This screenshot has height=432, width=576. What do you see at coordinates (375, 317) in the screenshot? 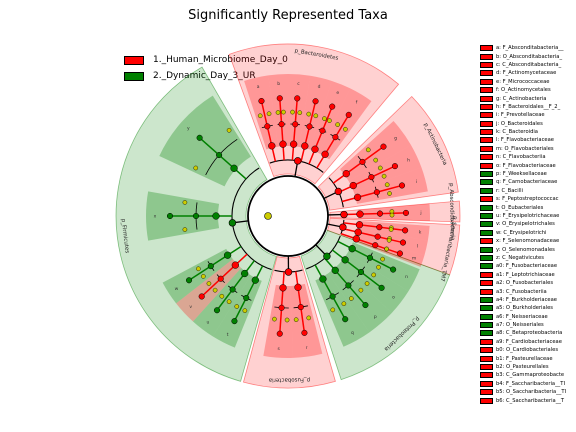
I see `wedge-label: p` at bounding box center [375, 317].